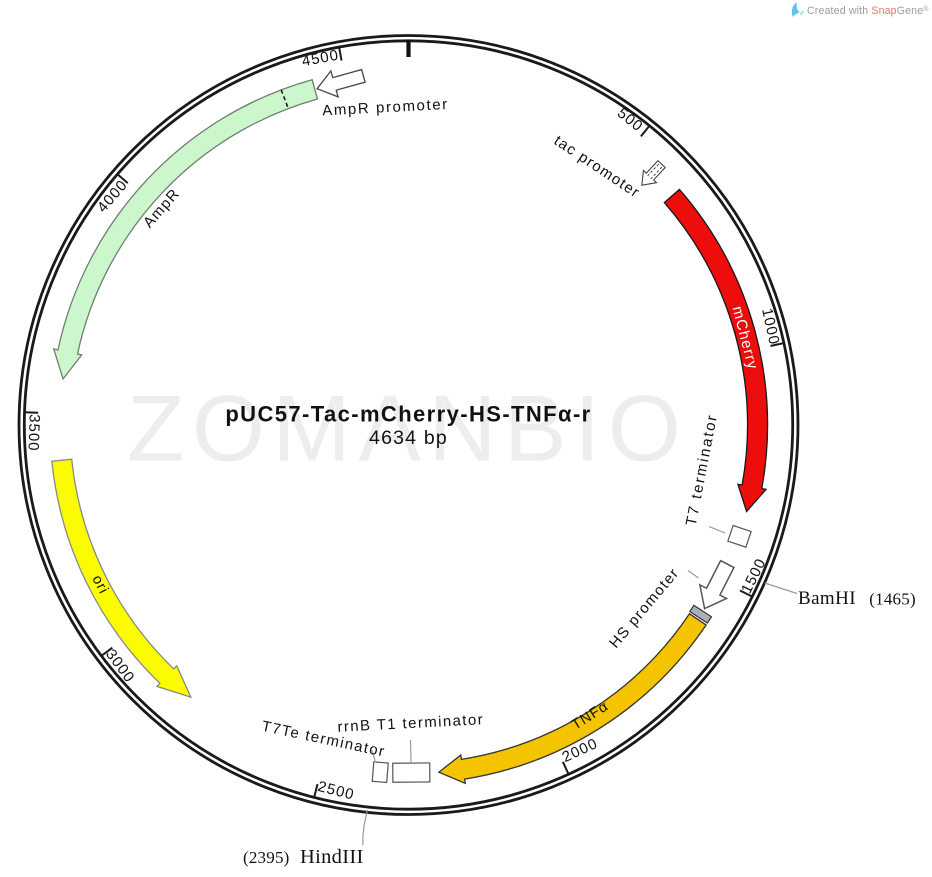  What do you see at coordinates (868, 11) in the screenshot?
I see `svg-text: Created with SnapGene®` at bounding box center [868, 11].